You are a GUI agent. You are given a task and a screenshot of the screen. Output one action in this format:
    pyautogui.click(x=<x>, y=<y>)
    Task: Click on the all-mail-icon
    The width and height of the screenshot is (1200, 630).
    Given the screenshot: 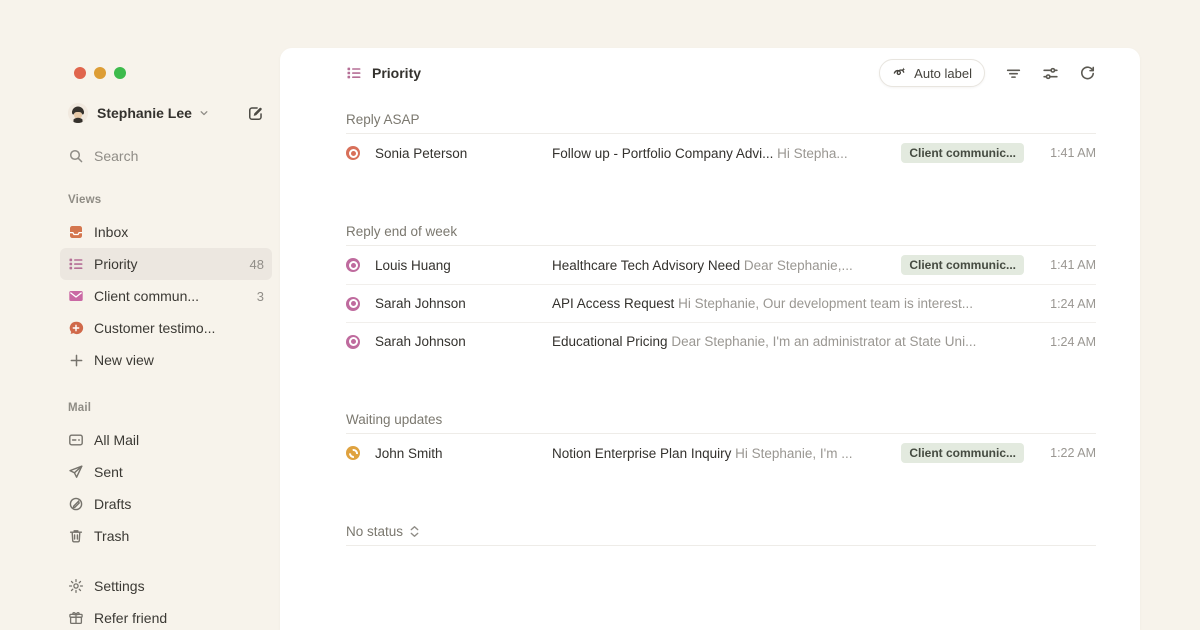 What is the action you would take?
    pyautogui.click(x=76, y=440)
    